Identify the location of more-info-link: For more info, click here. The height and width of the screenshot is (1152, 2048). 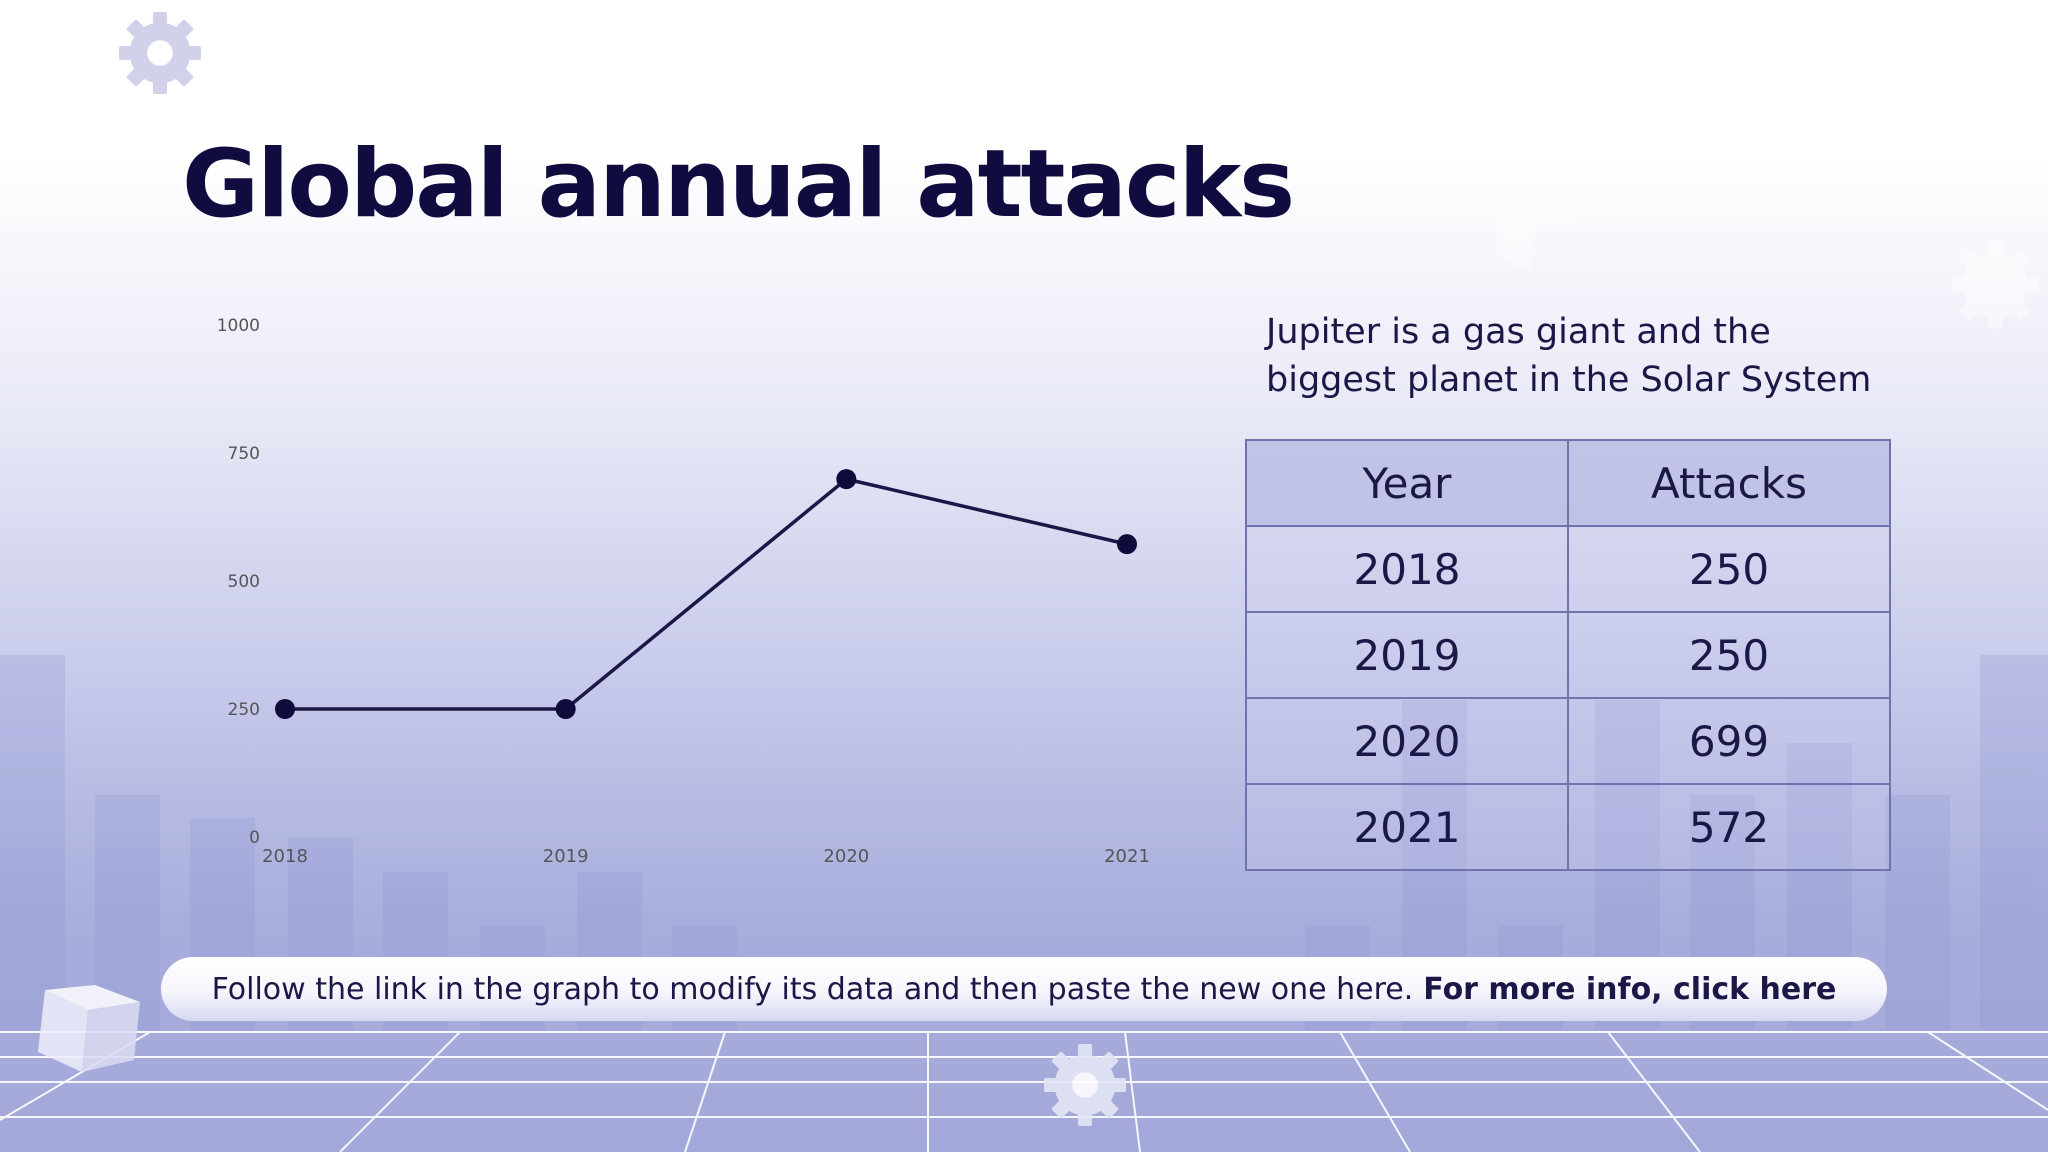
(1630, 989).